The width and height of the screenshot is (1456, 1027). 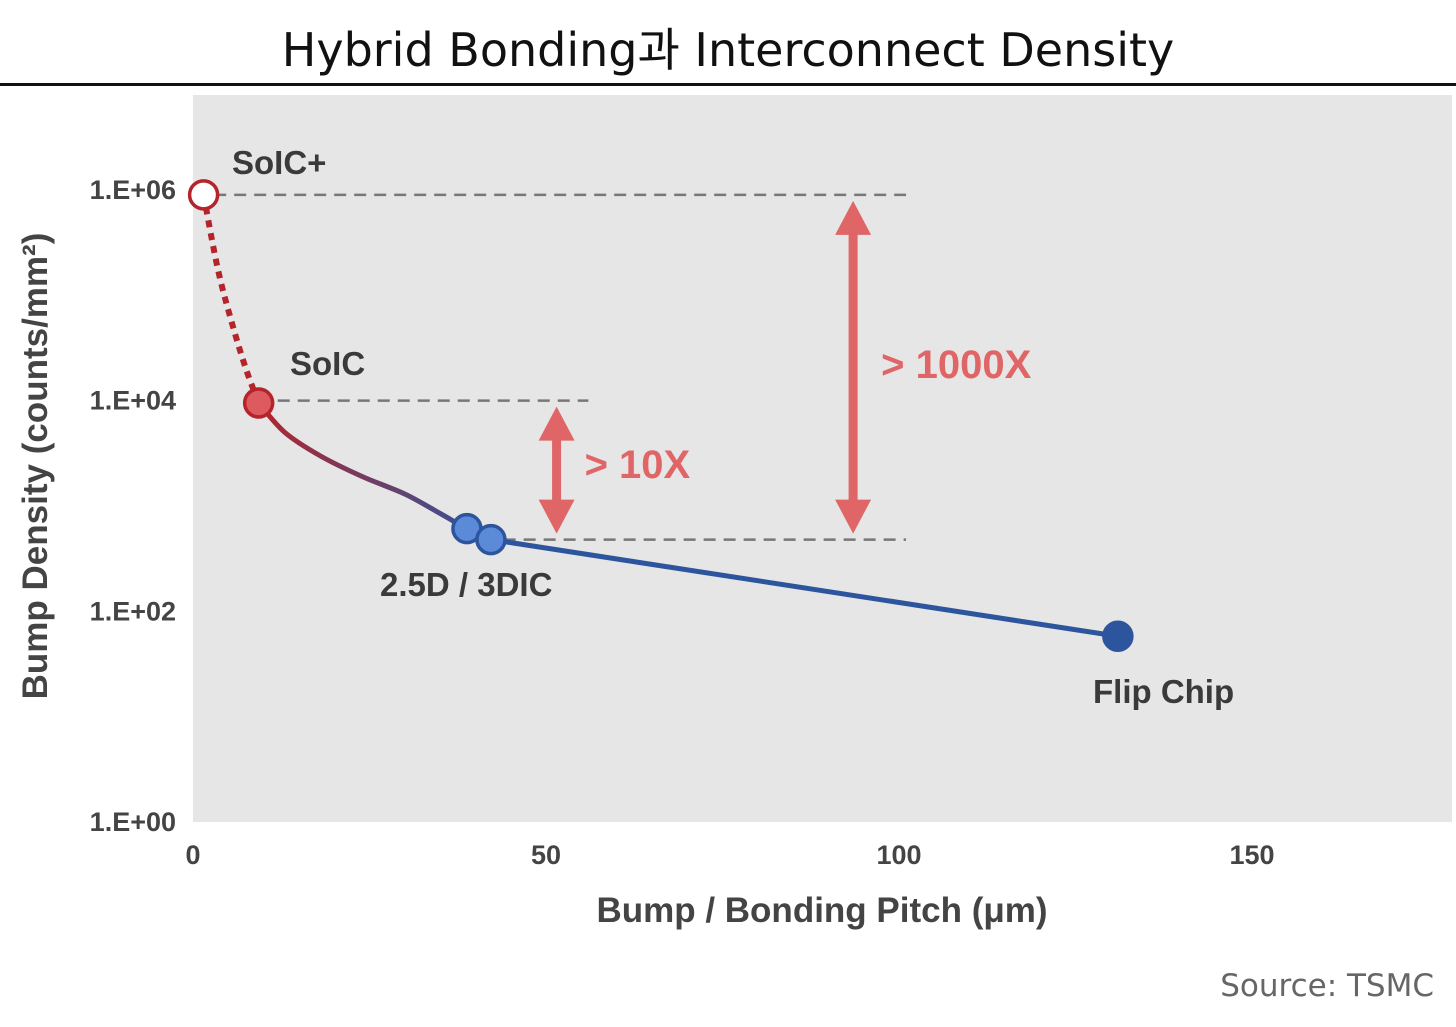 I want to click on series-line-soicplus-soic, so click(x=231, y=299).